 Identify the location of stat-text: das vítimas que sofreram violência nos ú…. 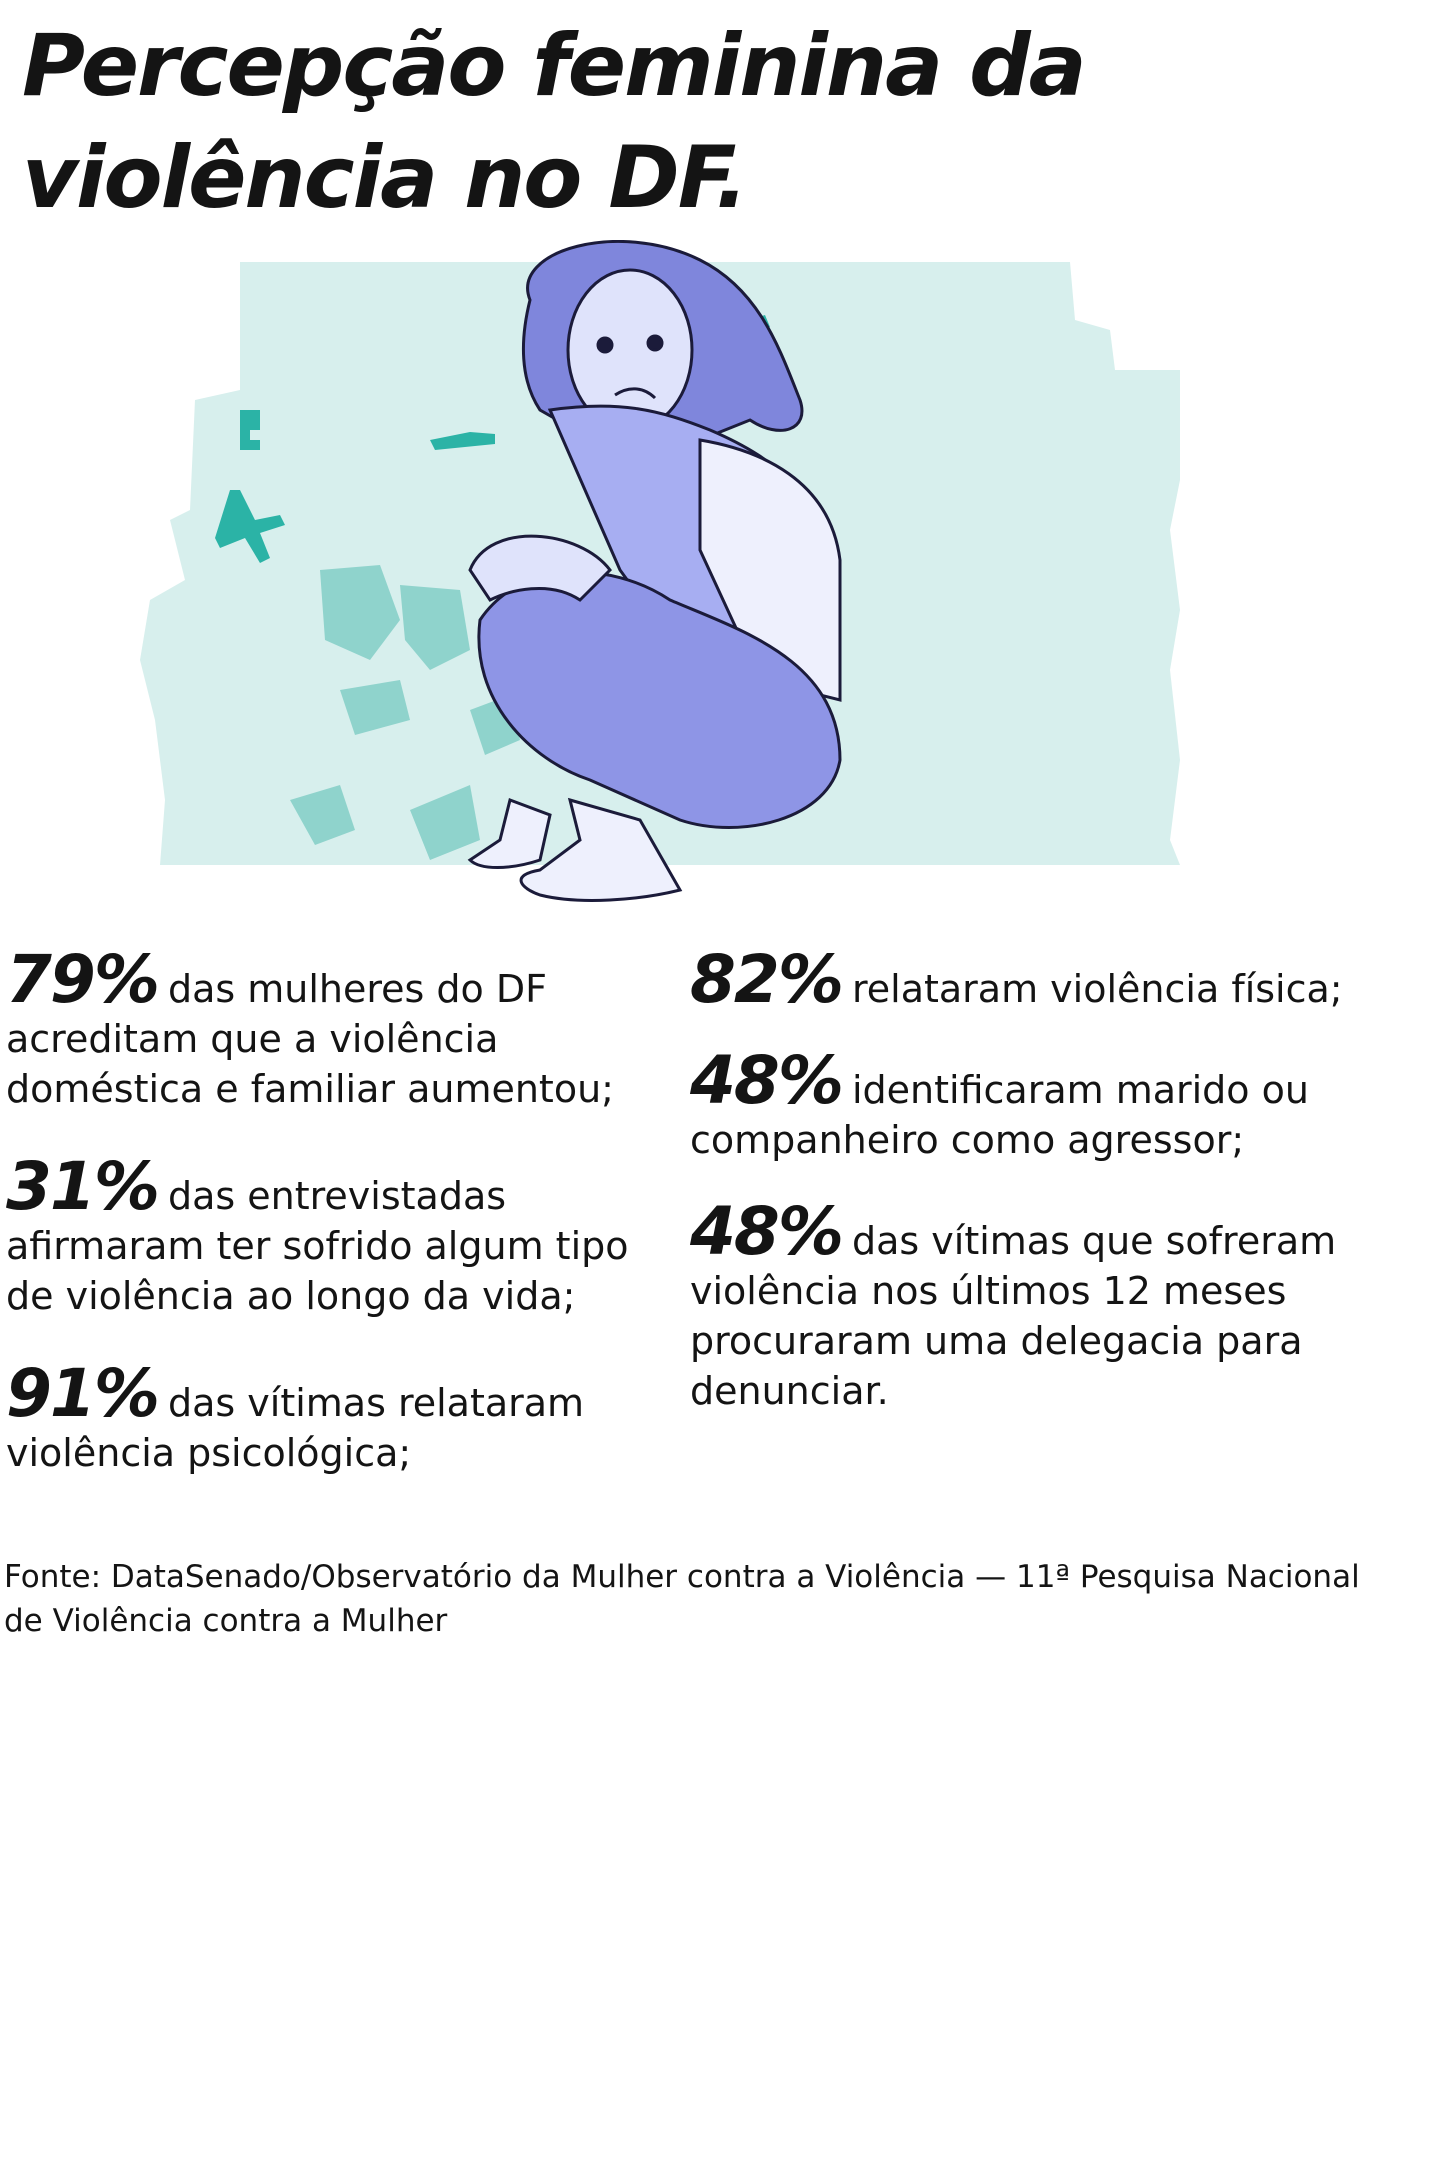
(1013, 1316).